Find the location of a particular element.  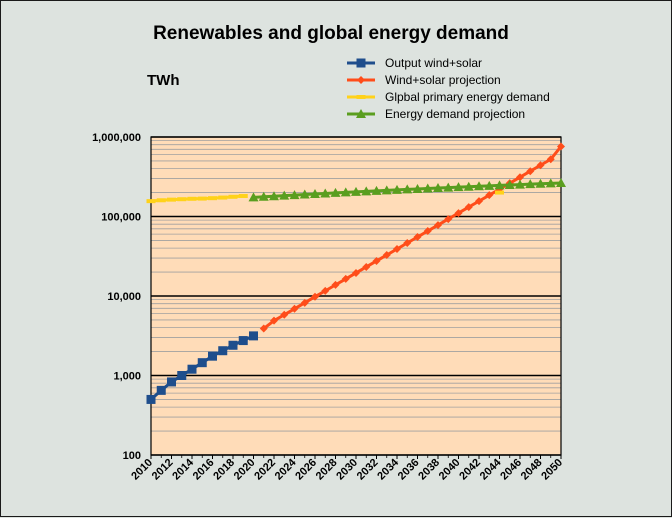

x-tick-label: 2036 is located at coordinates (409, 470).